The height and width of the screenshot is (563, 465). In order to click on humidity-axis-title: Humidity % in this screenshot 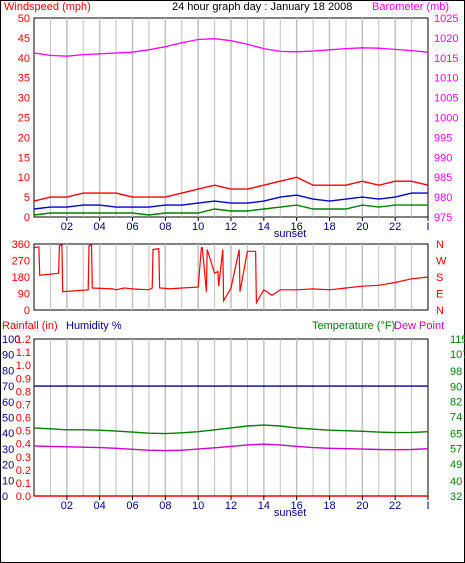, I will do `click(94, 326)`.